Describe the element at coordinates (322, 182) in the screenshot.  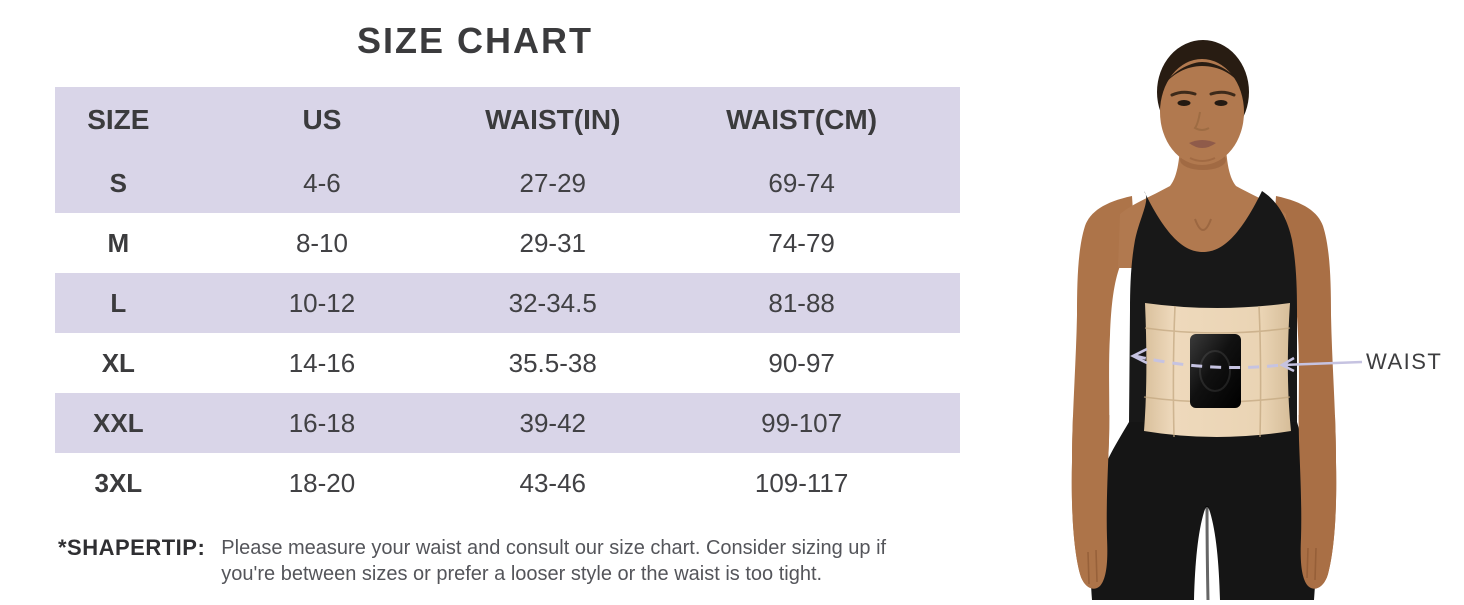
I see `us-cell: 4-6` at that location.